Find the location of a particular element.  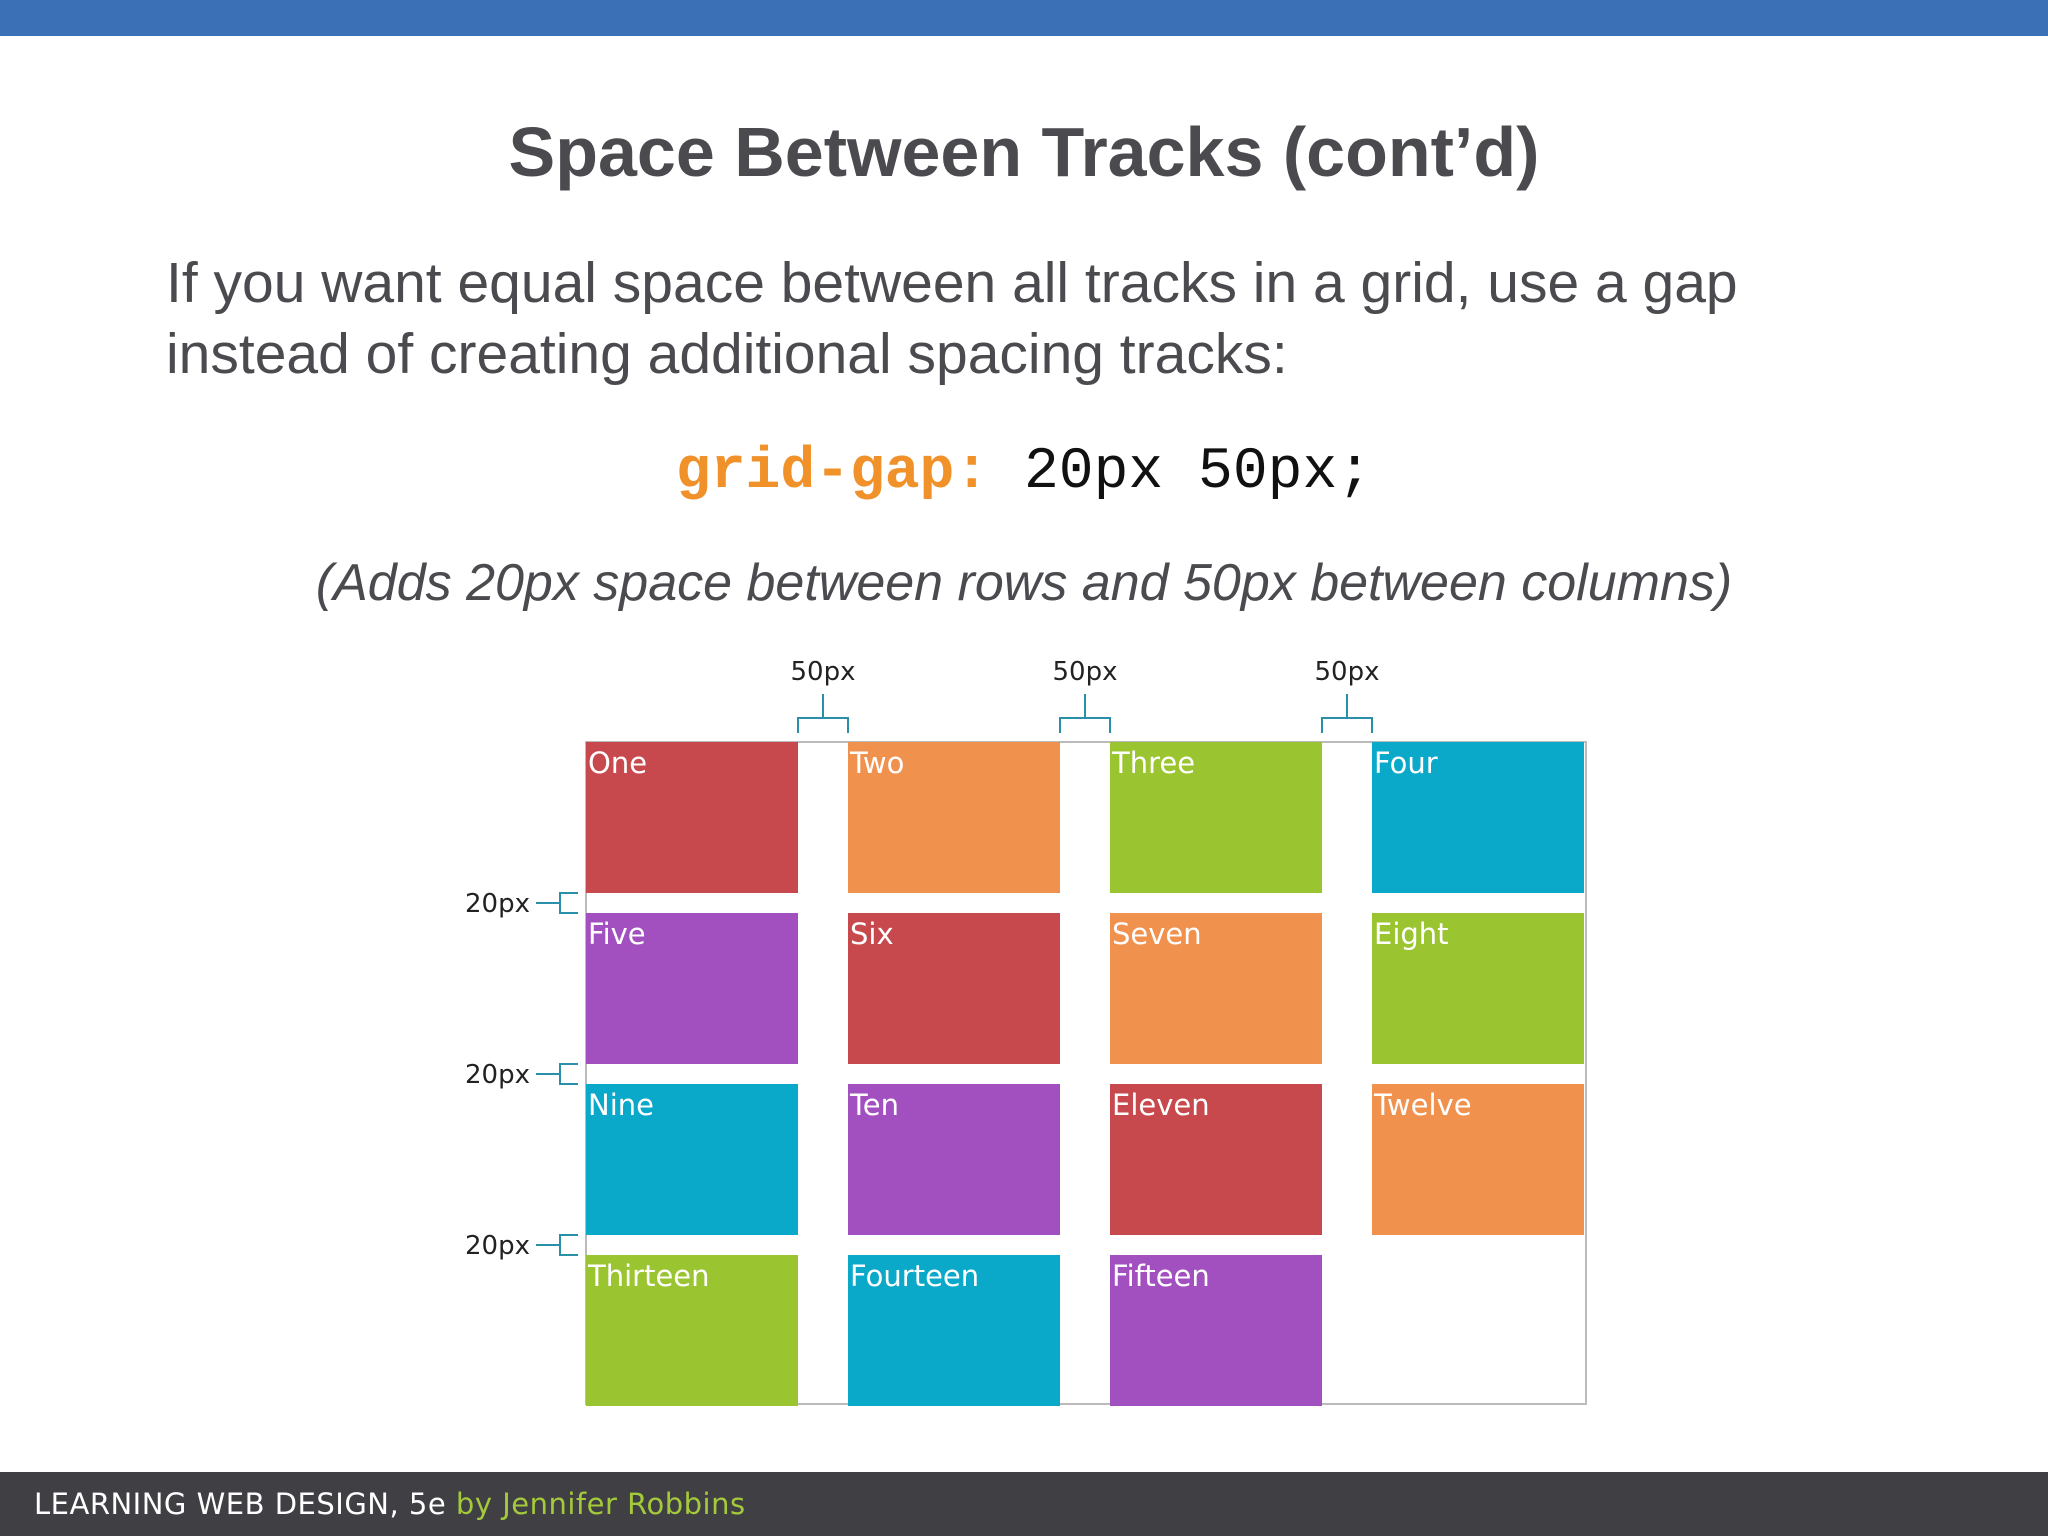

code-line: grid-gap: 20px 50px; is located at coordinates (1024, 473).